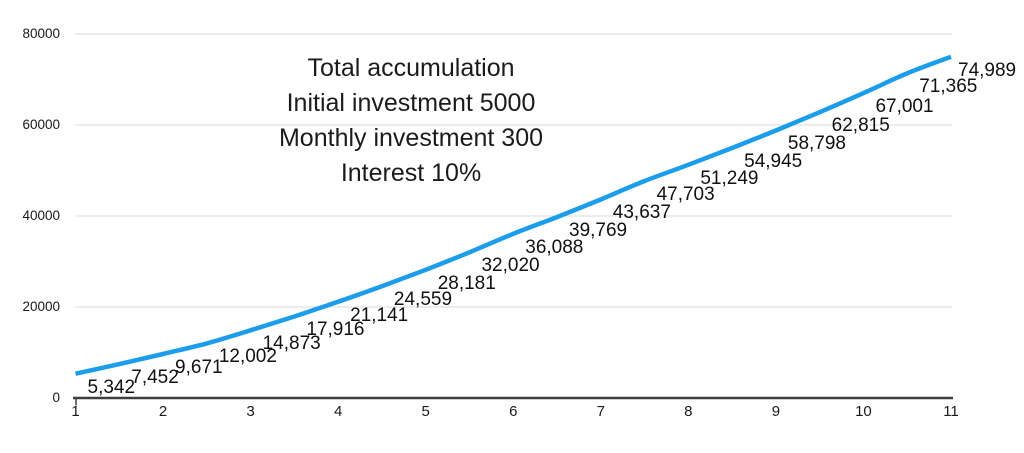 This screenshot has height=453, width=1024. What do you see at coordinates (199, 367) in the screenshot?
I see `data-label: 9,671` at bounding box center [199, 367].